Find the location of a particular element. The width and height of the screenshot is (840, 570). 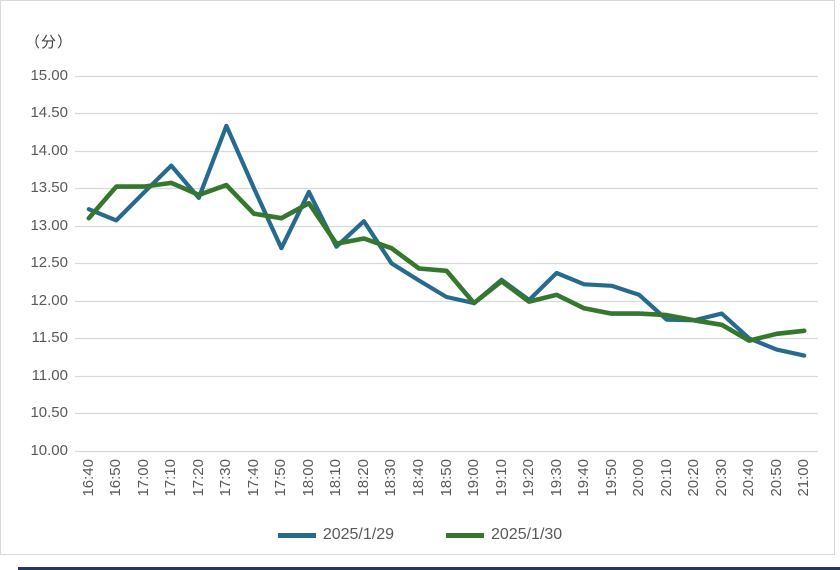

y-axis-tick-label: 12.00 is located at coordinates (49, 300).